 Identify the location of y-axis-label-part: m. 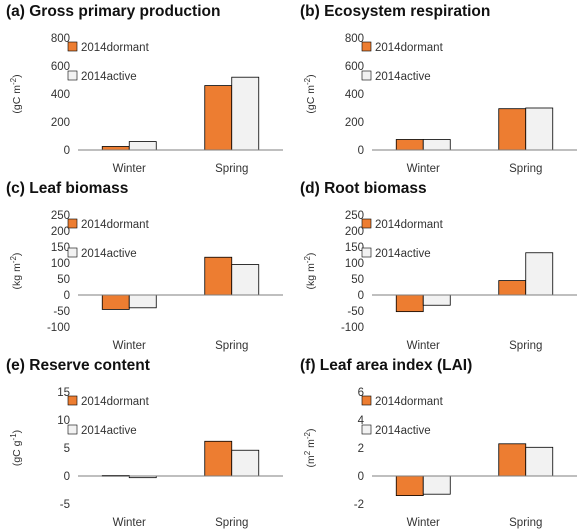
(311, 445).